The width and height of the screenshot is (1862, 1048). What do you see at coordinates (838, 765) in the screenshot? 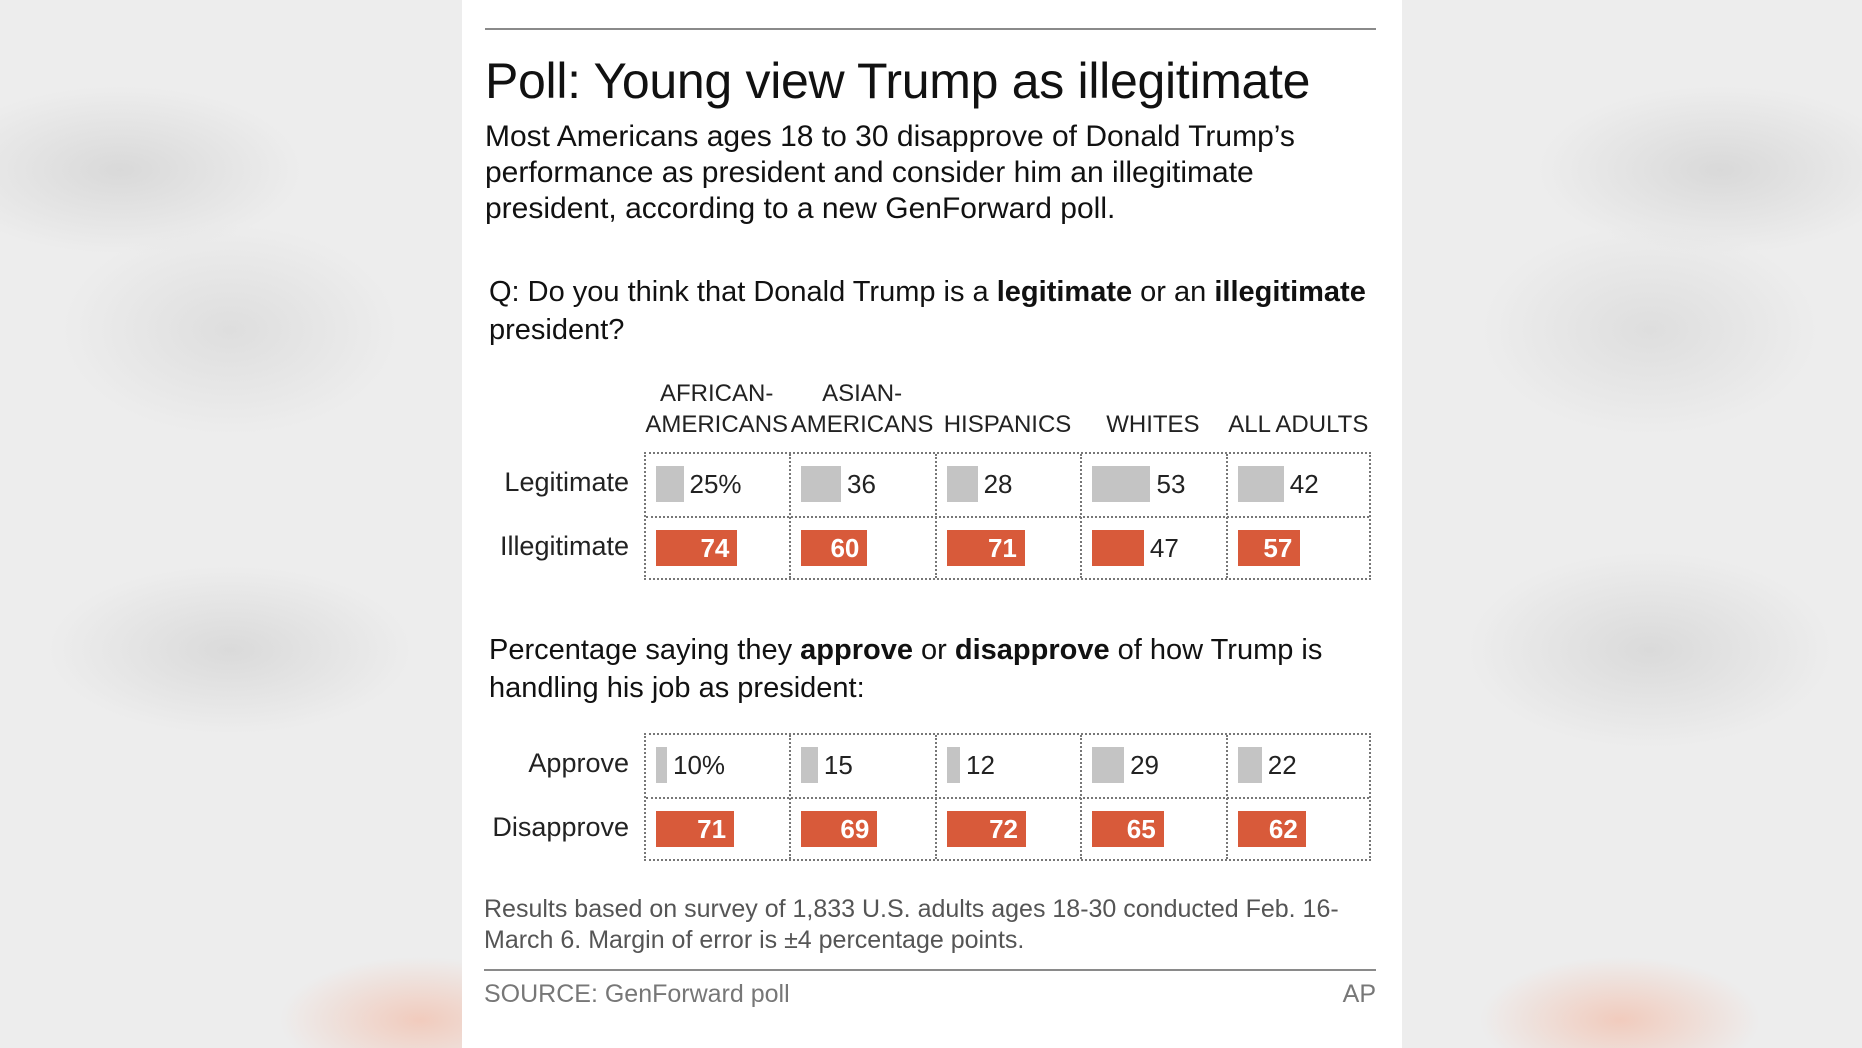
I see `data-label: 15` at bounding box center [838, 765].